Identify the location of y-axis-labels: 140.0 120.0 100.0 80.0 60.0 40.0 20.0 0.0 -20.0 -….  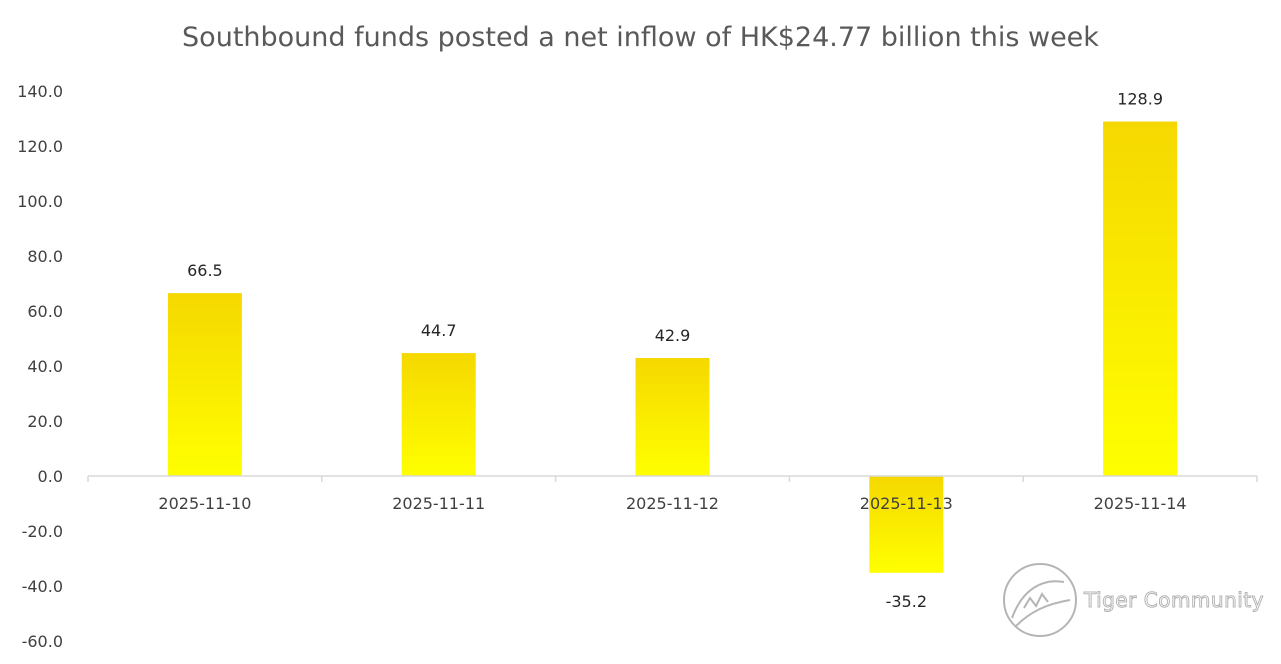
(40, 366).